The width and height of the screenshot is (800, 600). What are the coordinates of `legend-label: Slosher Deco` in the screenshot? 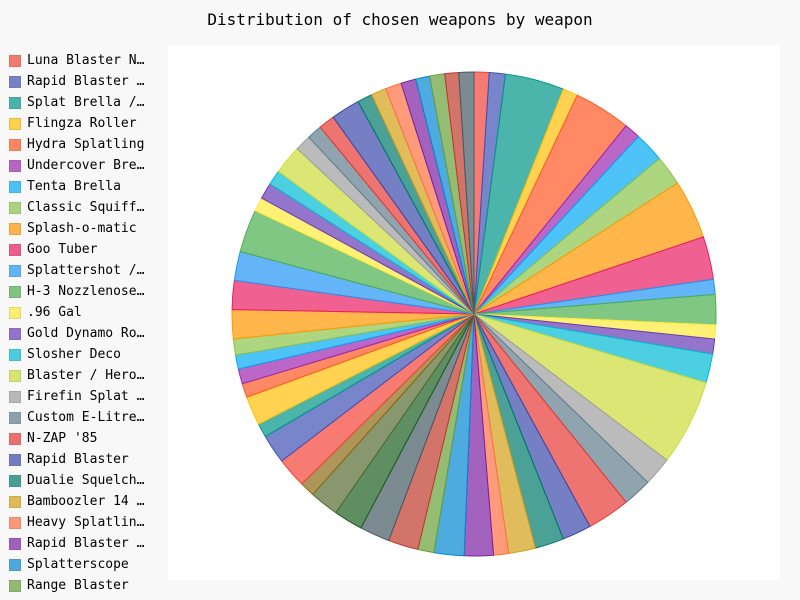 It's located at (74, 354).